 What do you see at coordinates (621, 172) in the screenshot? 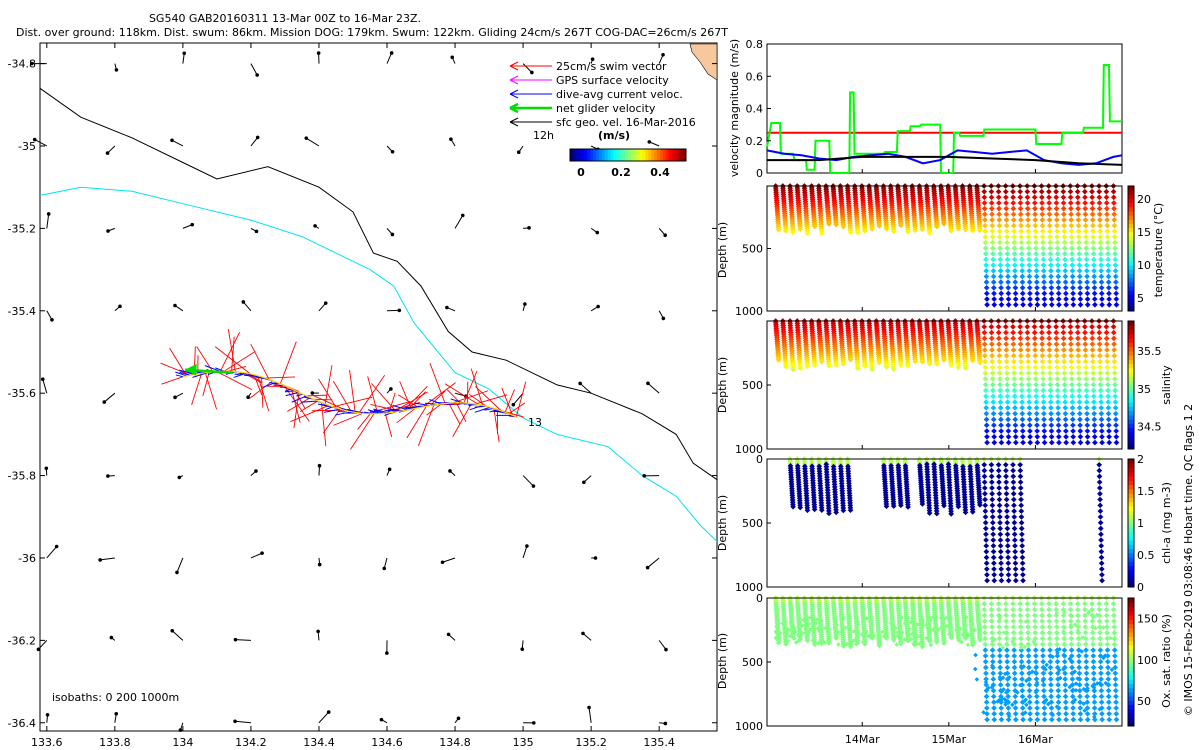
I see `colorbar-tick-1: 0.2` at bounding box center [621, 172].